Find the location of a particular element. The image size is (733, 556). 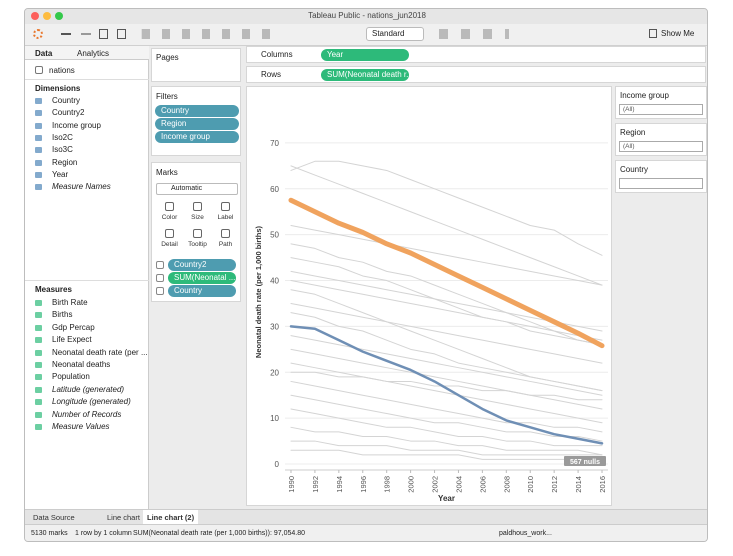

mark-button: Color is located at coordinates (169, 217).